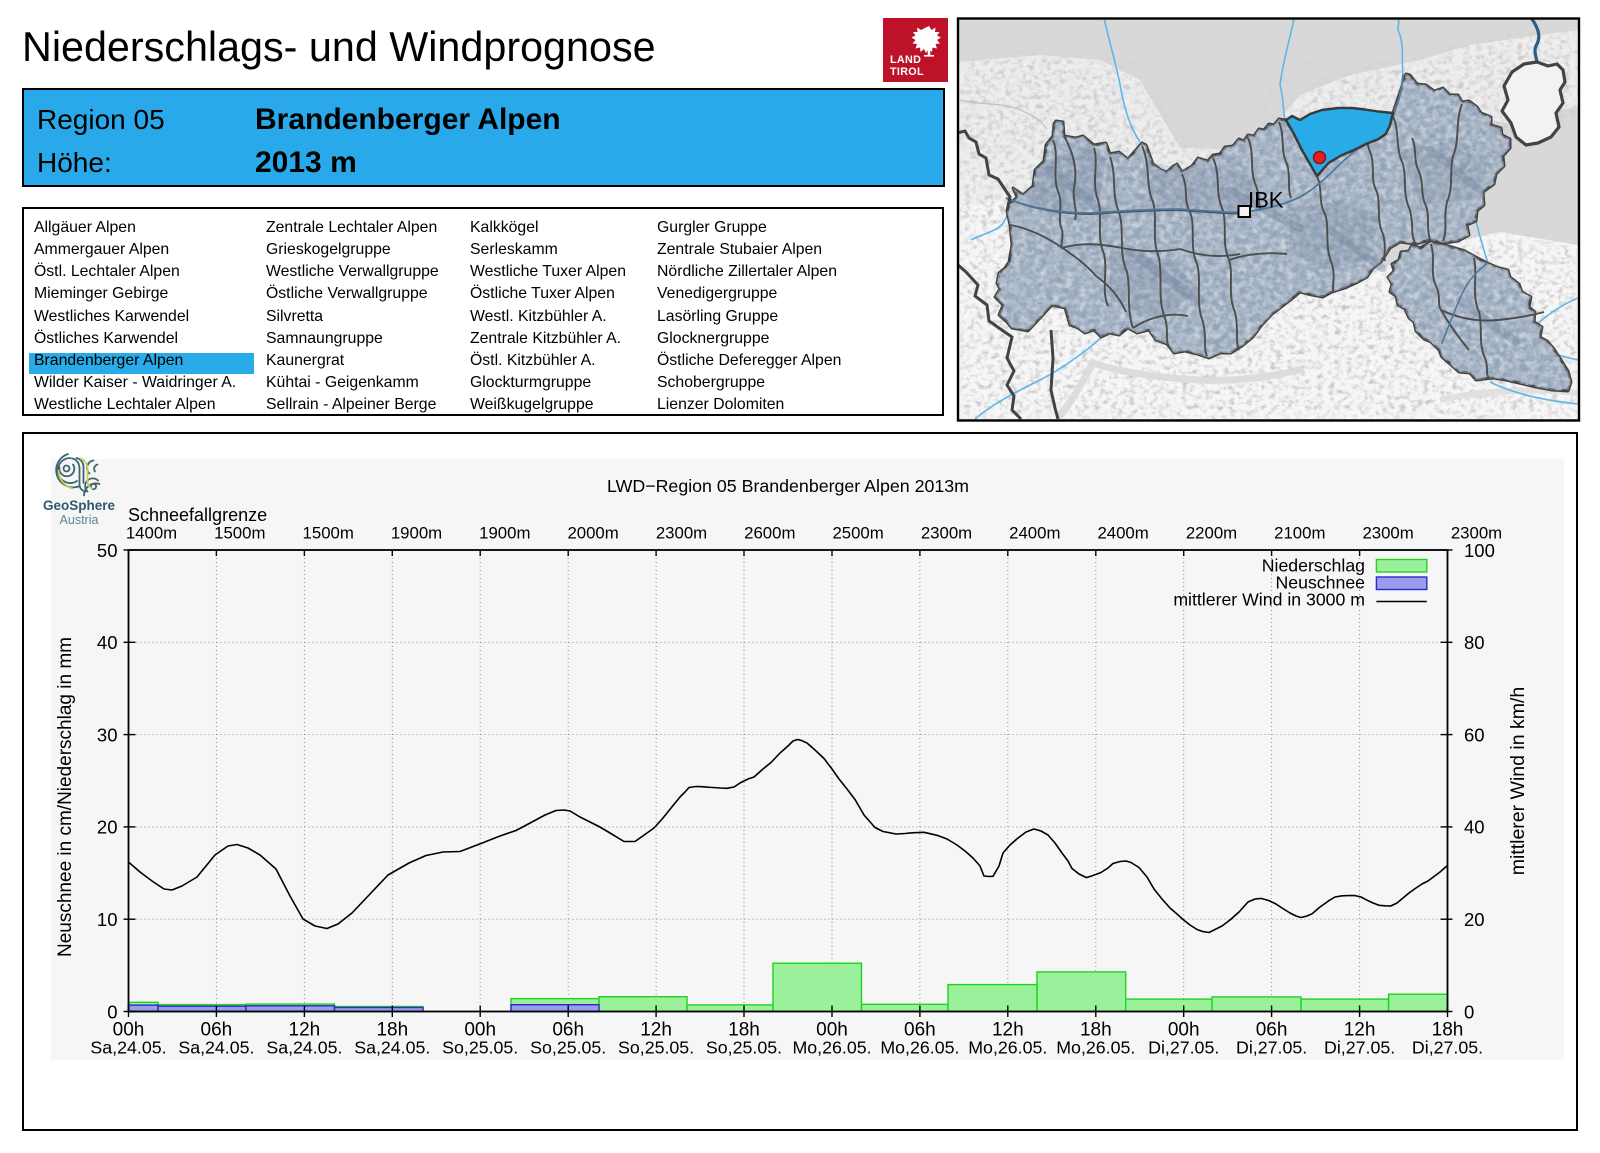  Describe the element at coordinates (1479, 550) in the screenshot. I see `svg-text: 100` at that location.